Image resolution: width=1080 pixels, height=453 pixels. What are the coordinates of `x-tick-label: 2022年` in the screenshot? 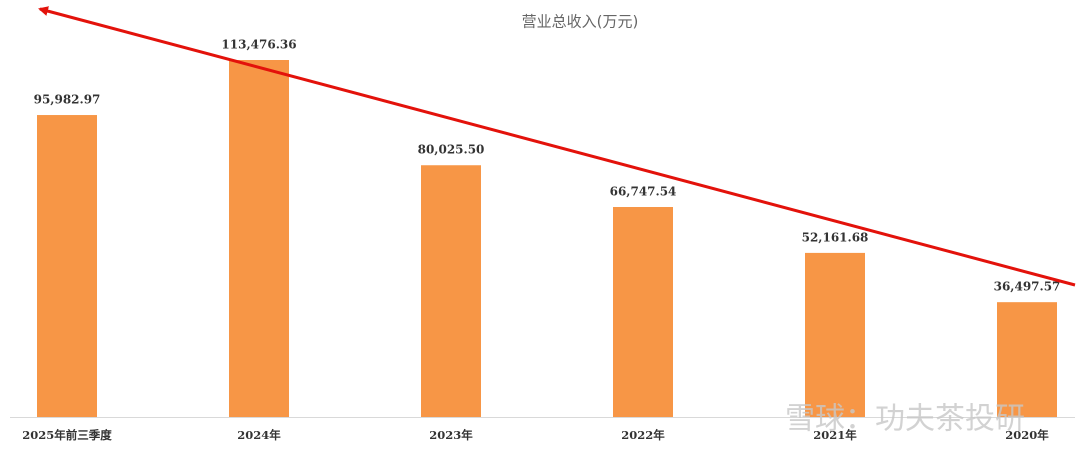 It's located at (643, 435).